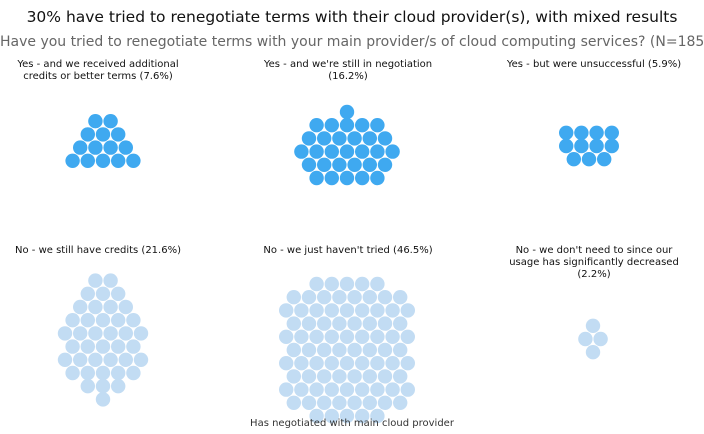  I want to click on group-label-still-have-credits: No - we still have credits (21.6%), so click(98, 250).